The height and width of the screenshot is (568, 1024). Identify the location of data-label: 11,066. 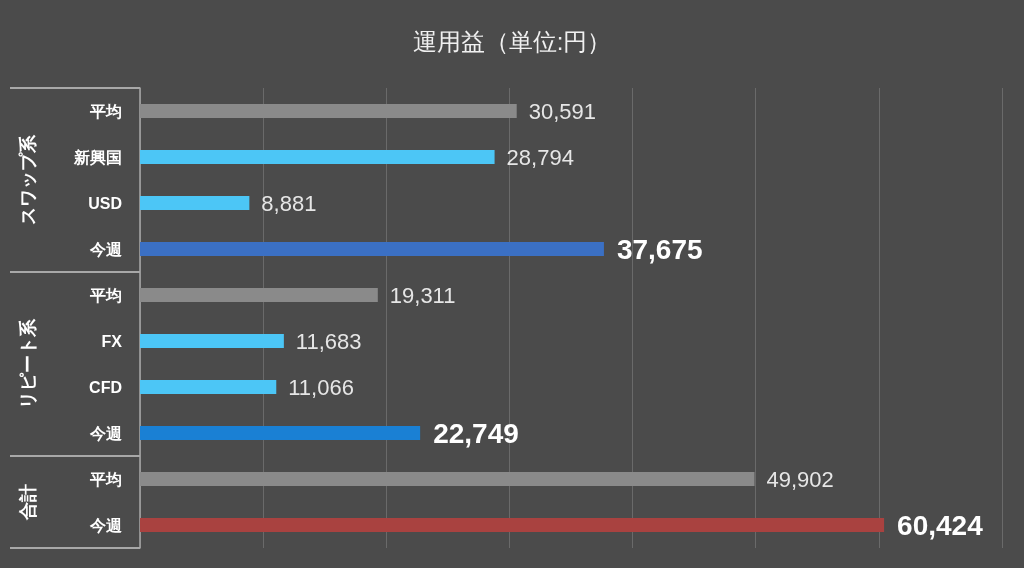
(321, 387).